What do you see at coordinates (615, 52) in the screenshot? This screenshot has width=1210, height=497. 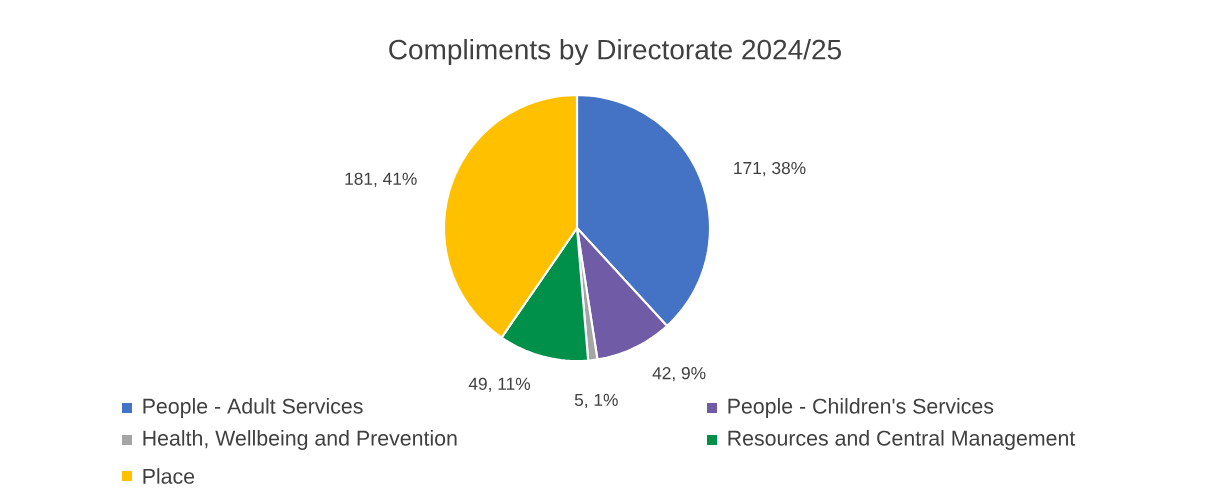 I see `chart-title: Compliments by Directorate 2024/25` at bounding box center [615, 52].